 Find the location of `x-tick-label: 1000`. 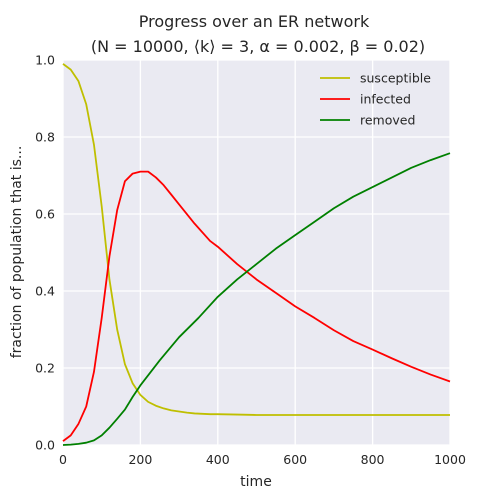

x-tick-label: 1000 is located at coordinates (450, 459).